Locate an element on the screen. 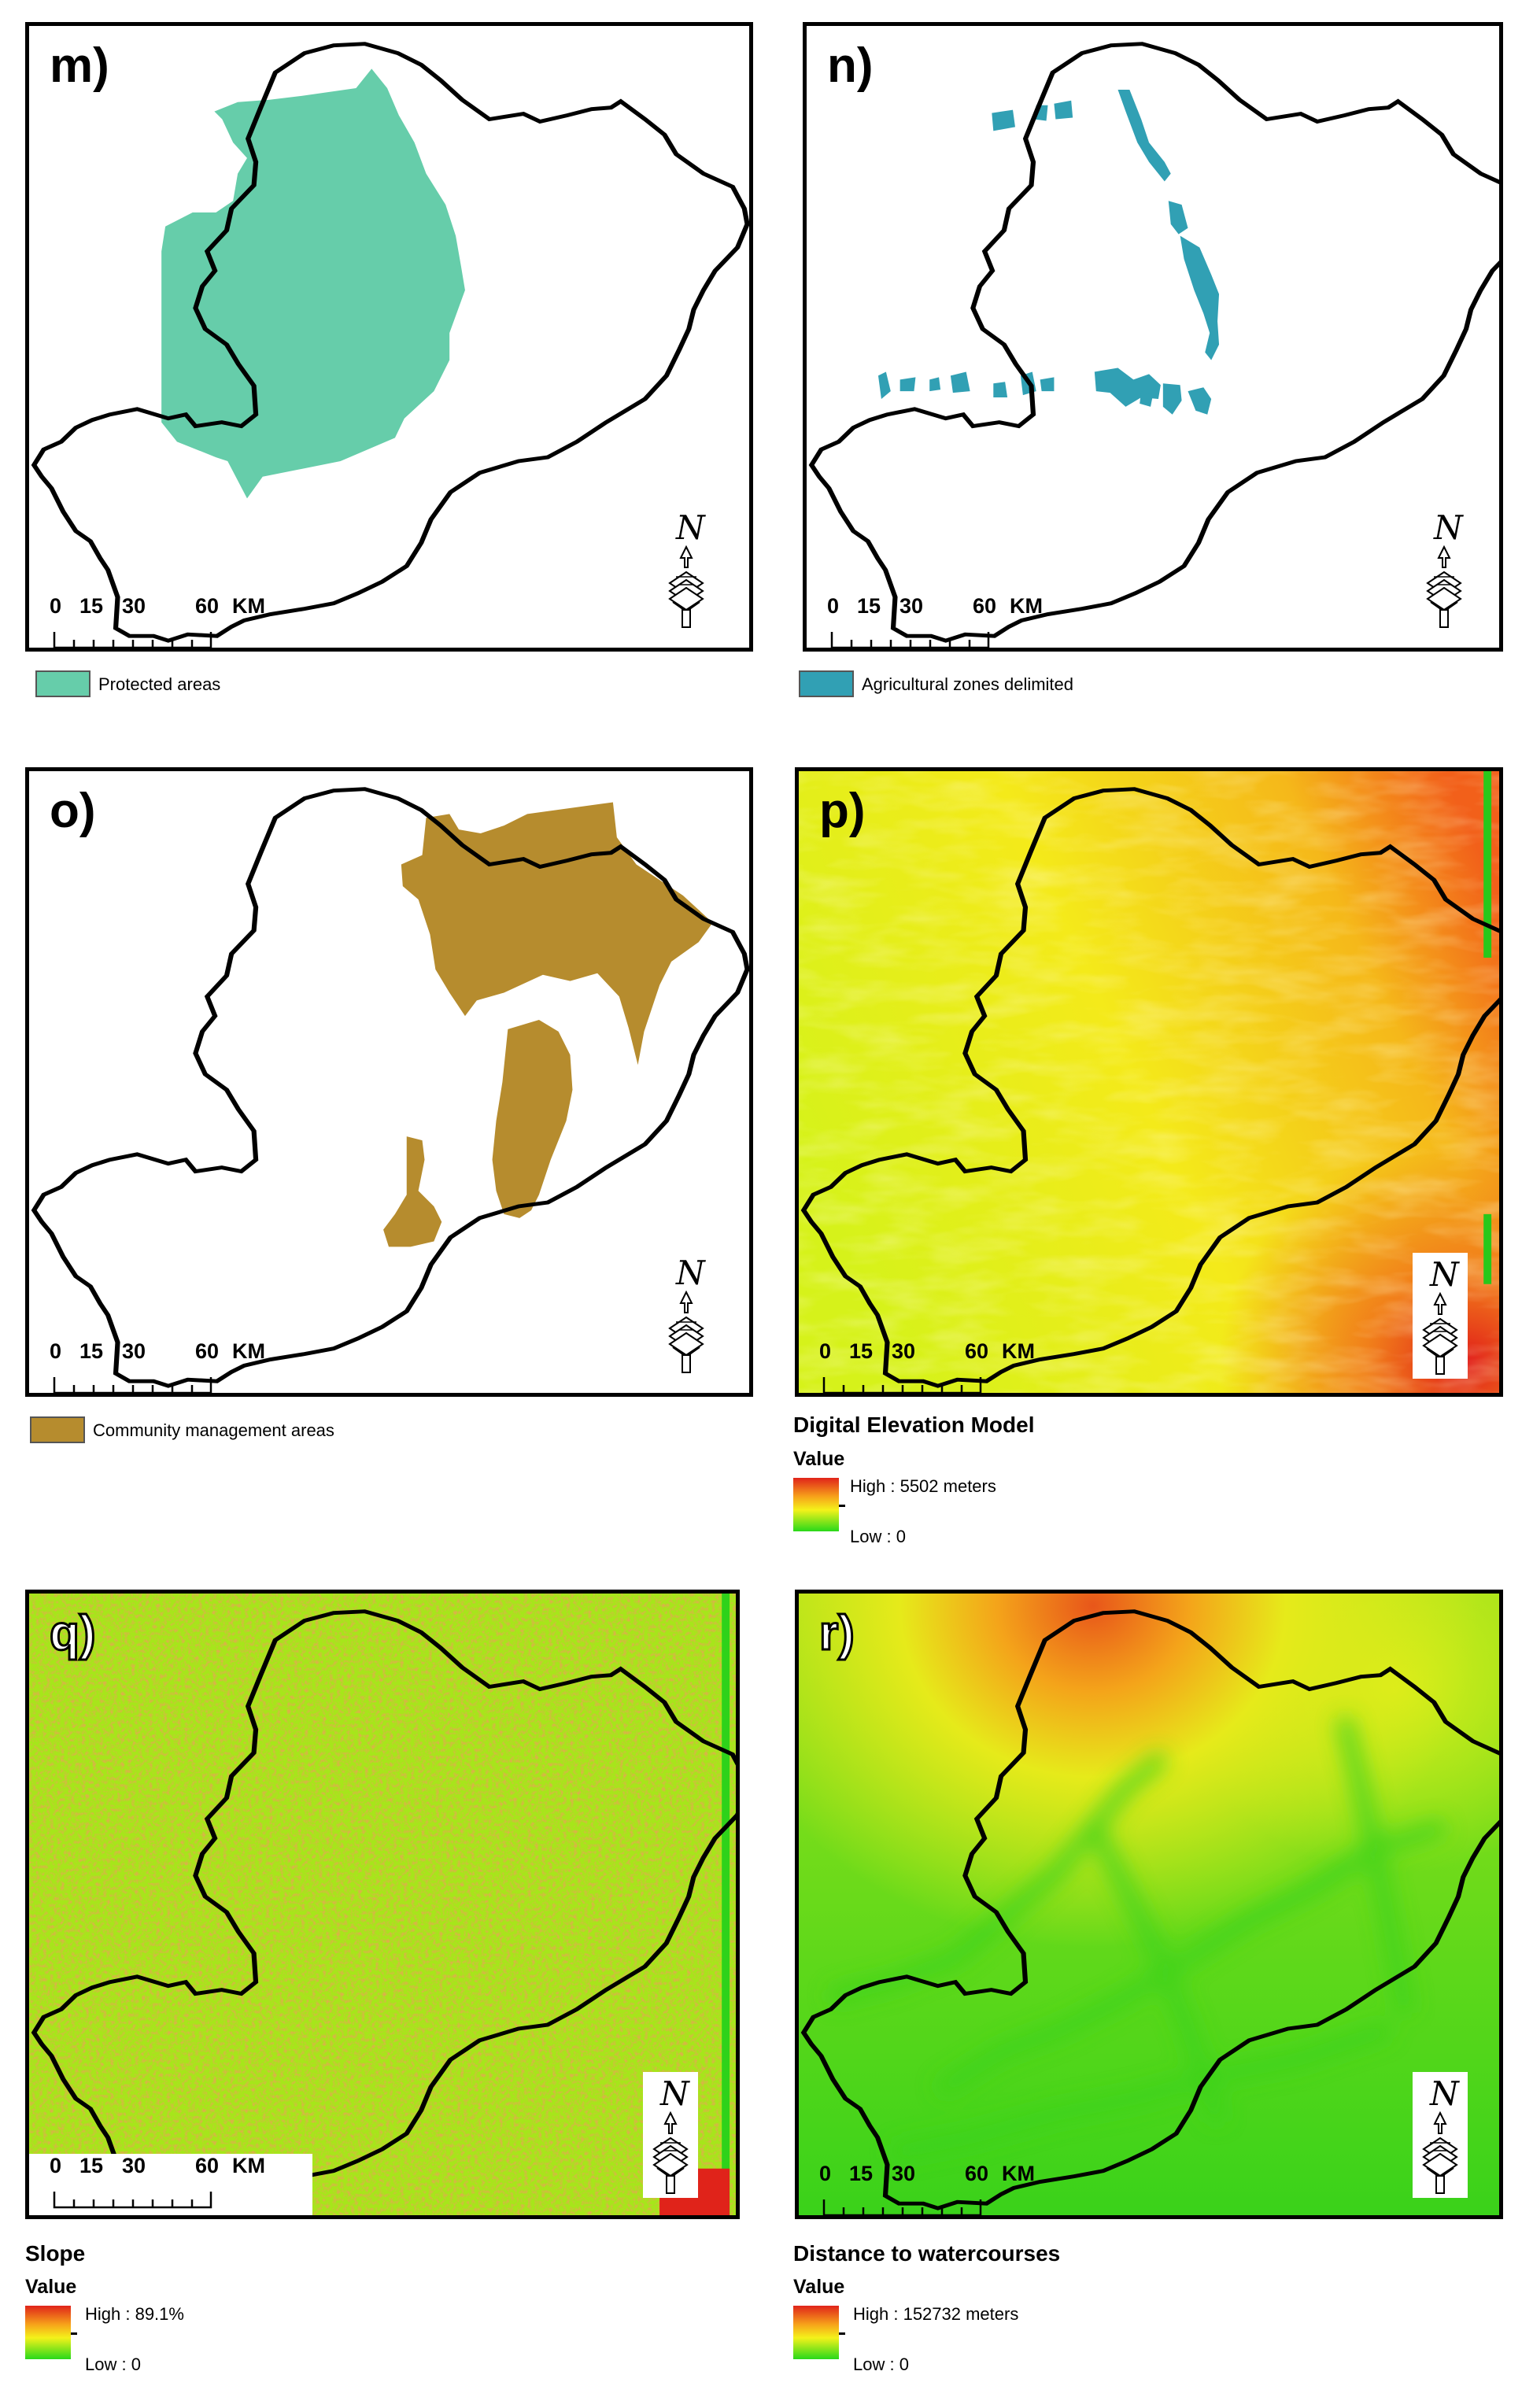 The width and height of the screenshot is (1533, 2408). map-panel-o: o) 0 15 30 60 KM N is located at coordinates (389, 1082).